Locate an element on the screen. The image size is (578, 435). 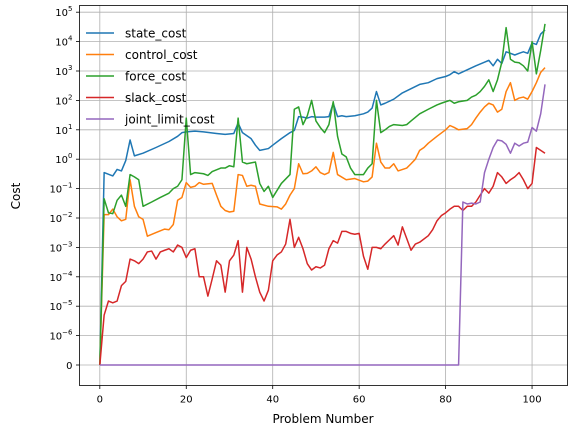
y-tick-label: 10³ is located at coordinates (63, 71).